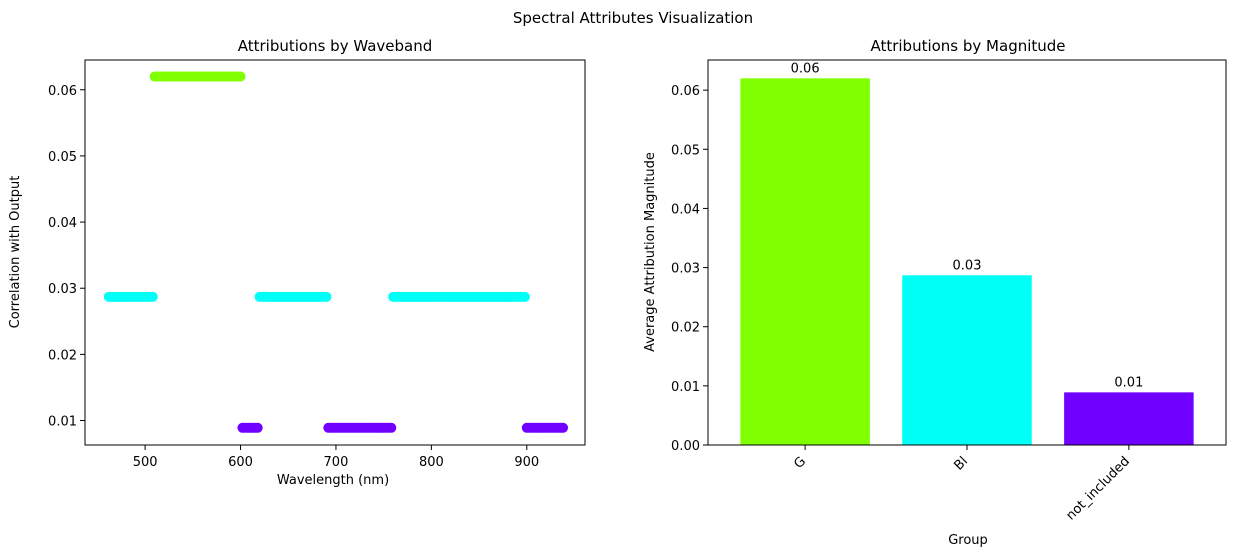 The image size is (1242, 557). Describe the element at coordinates (685, 387) in the screenshot. I see `bar-y-tick-label: 0.01` at that location.